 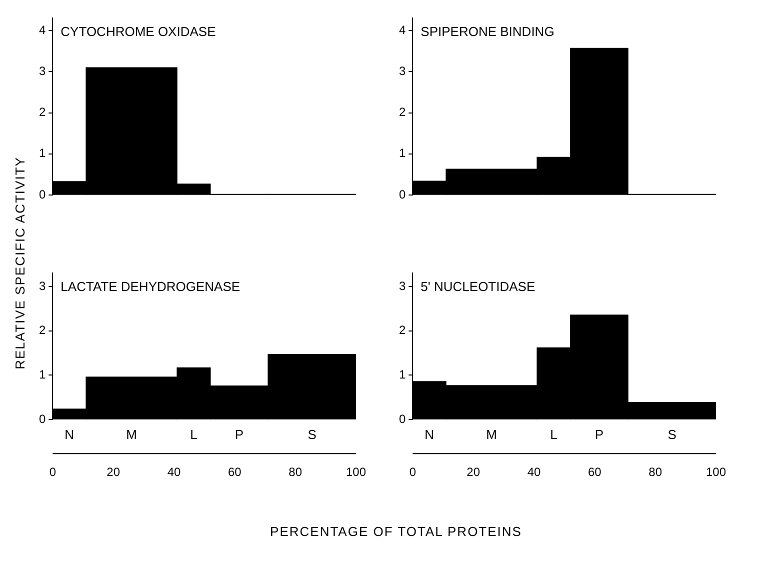 I want to click on y-axis-title: RELATIVE SPECIFIC ACTIVITY, so click(x=20, y=263).